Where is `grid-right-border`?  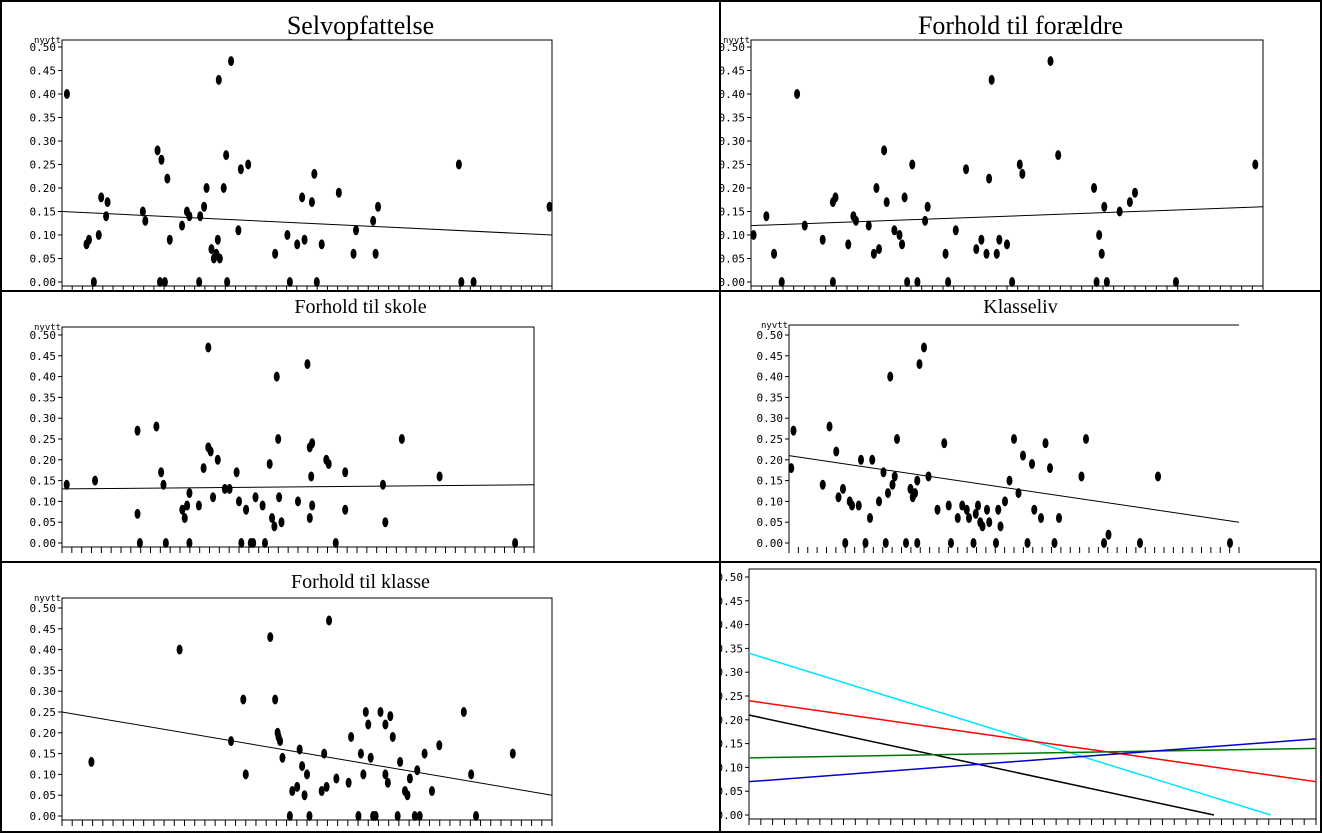
grid-right-border is located at coordinates (1321, 416).